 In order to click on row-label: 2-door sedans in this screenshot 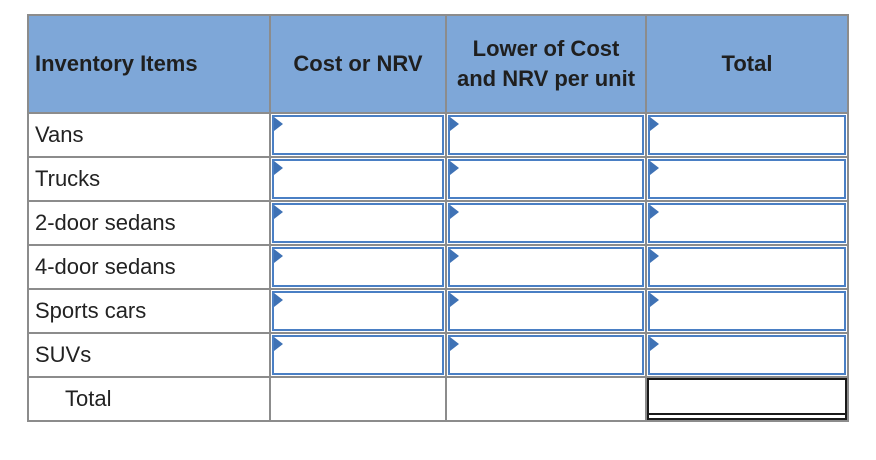, I will do `click(149, 223)`.